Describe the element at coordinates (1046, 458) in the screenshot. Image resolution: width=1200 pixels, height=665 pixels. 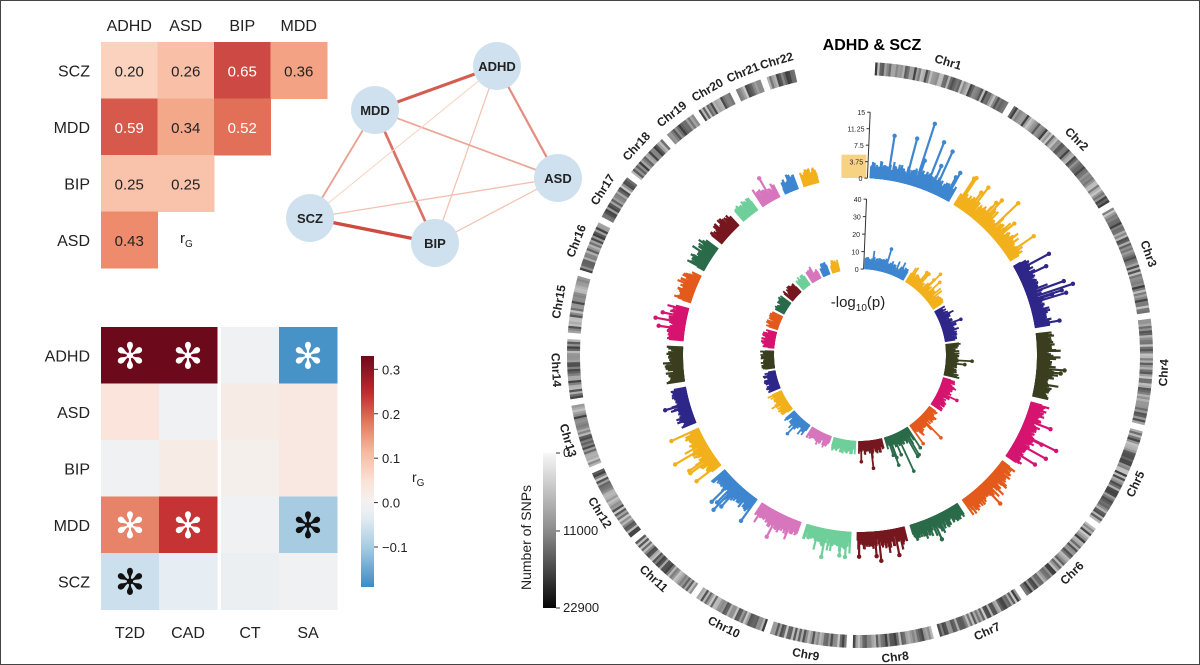
I see `outer-snp-point-chr5` at that location.